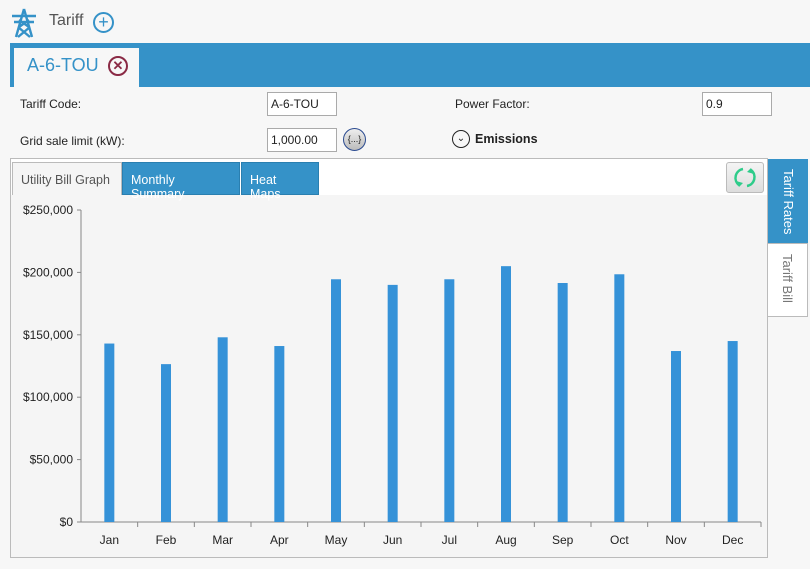 This screenshot has width=810, height=569. I want to click on refresh-button, so click(745, 177).